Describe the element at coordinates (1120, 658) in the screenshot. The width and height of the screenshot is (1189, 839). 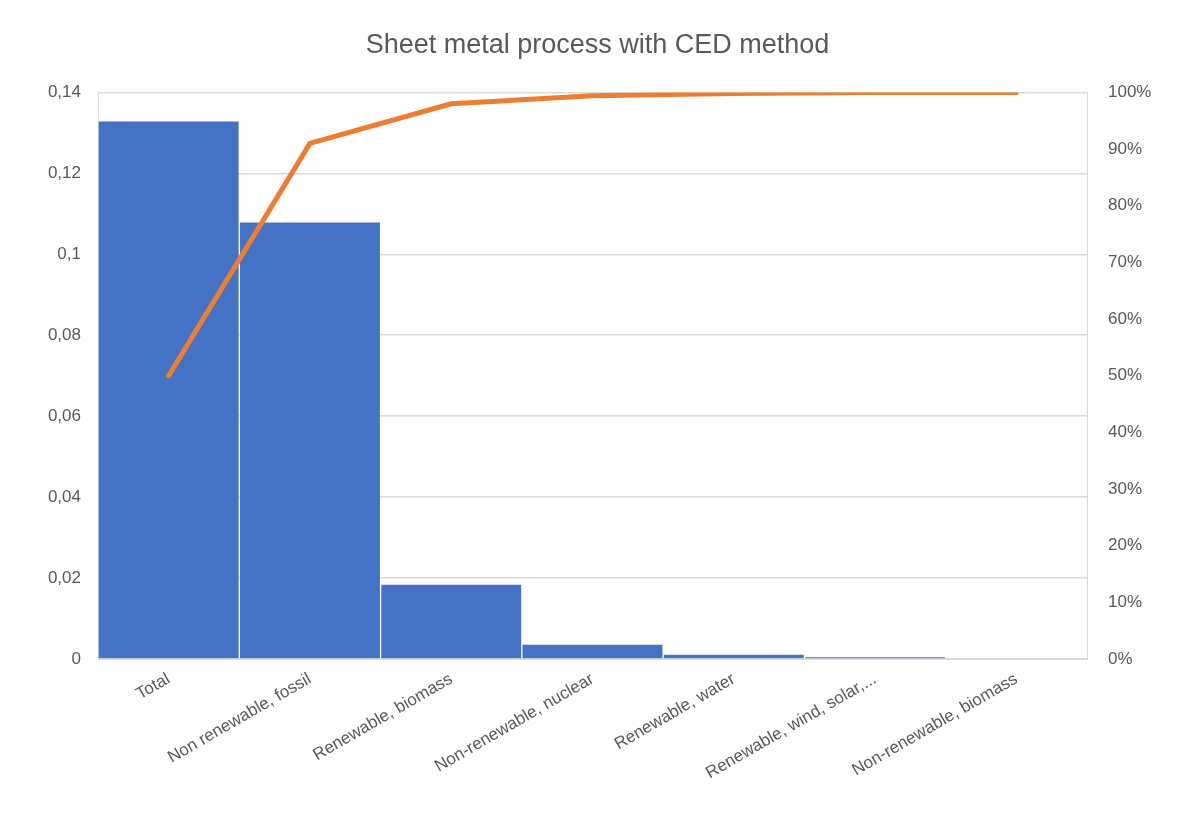
I see `y2-tick-label: 0%` at that location.